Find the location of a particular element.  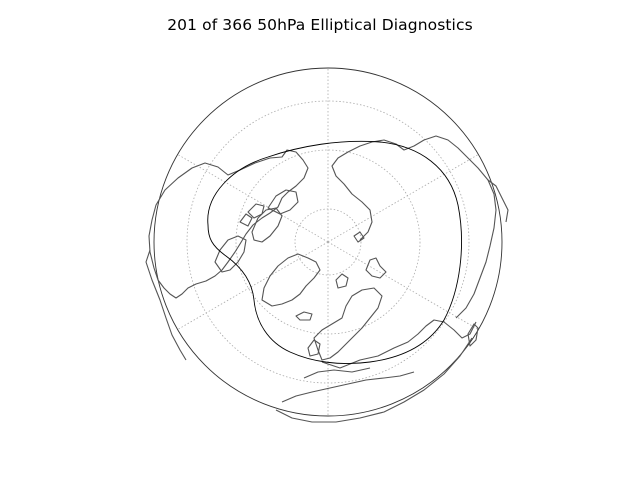

coastline-banks-island is located at coordinates (246, 220).